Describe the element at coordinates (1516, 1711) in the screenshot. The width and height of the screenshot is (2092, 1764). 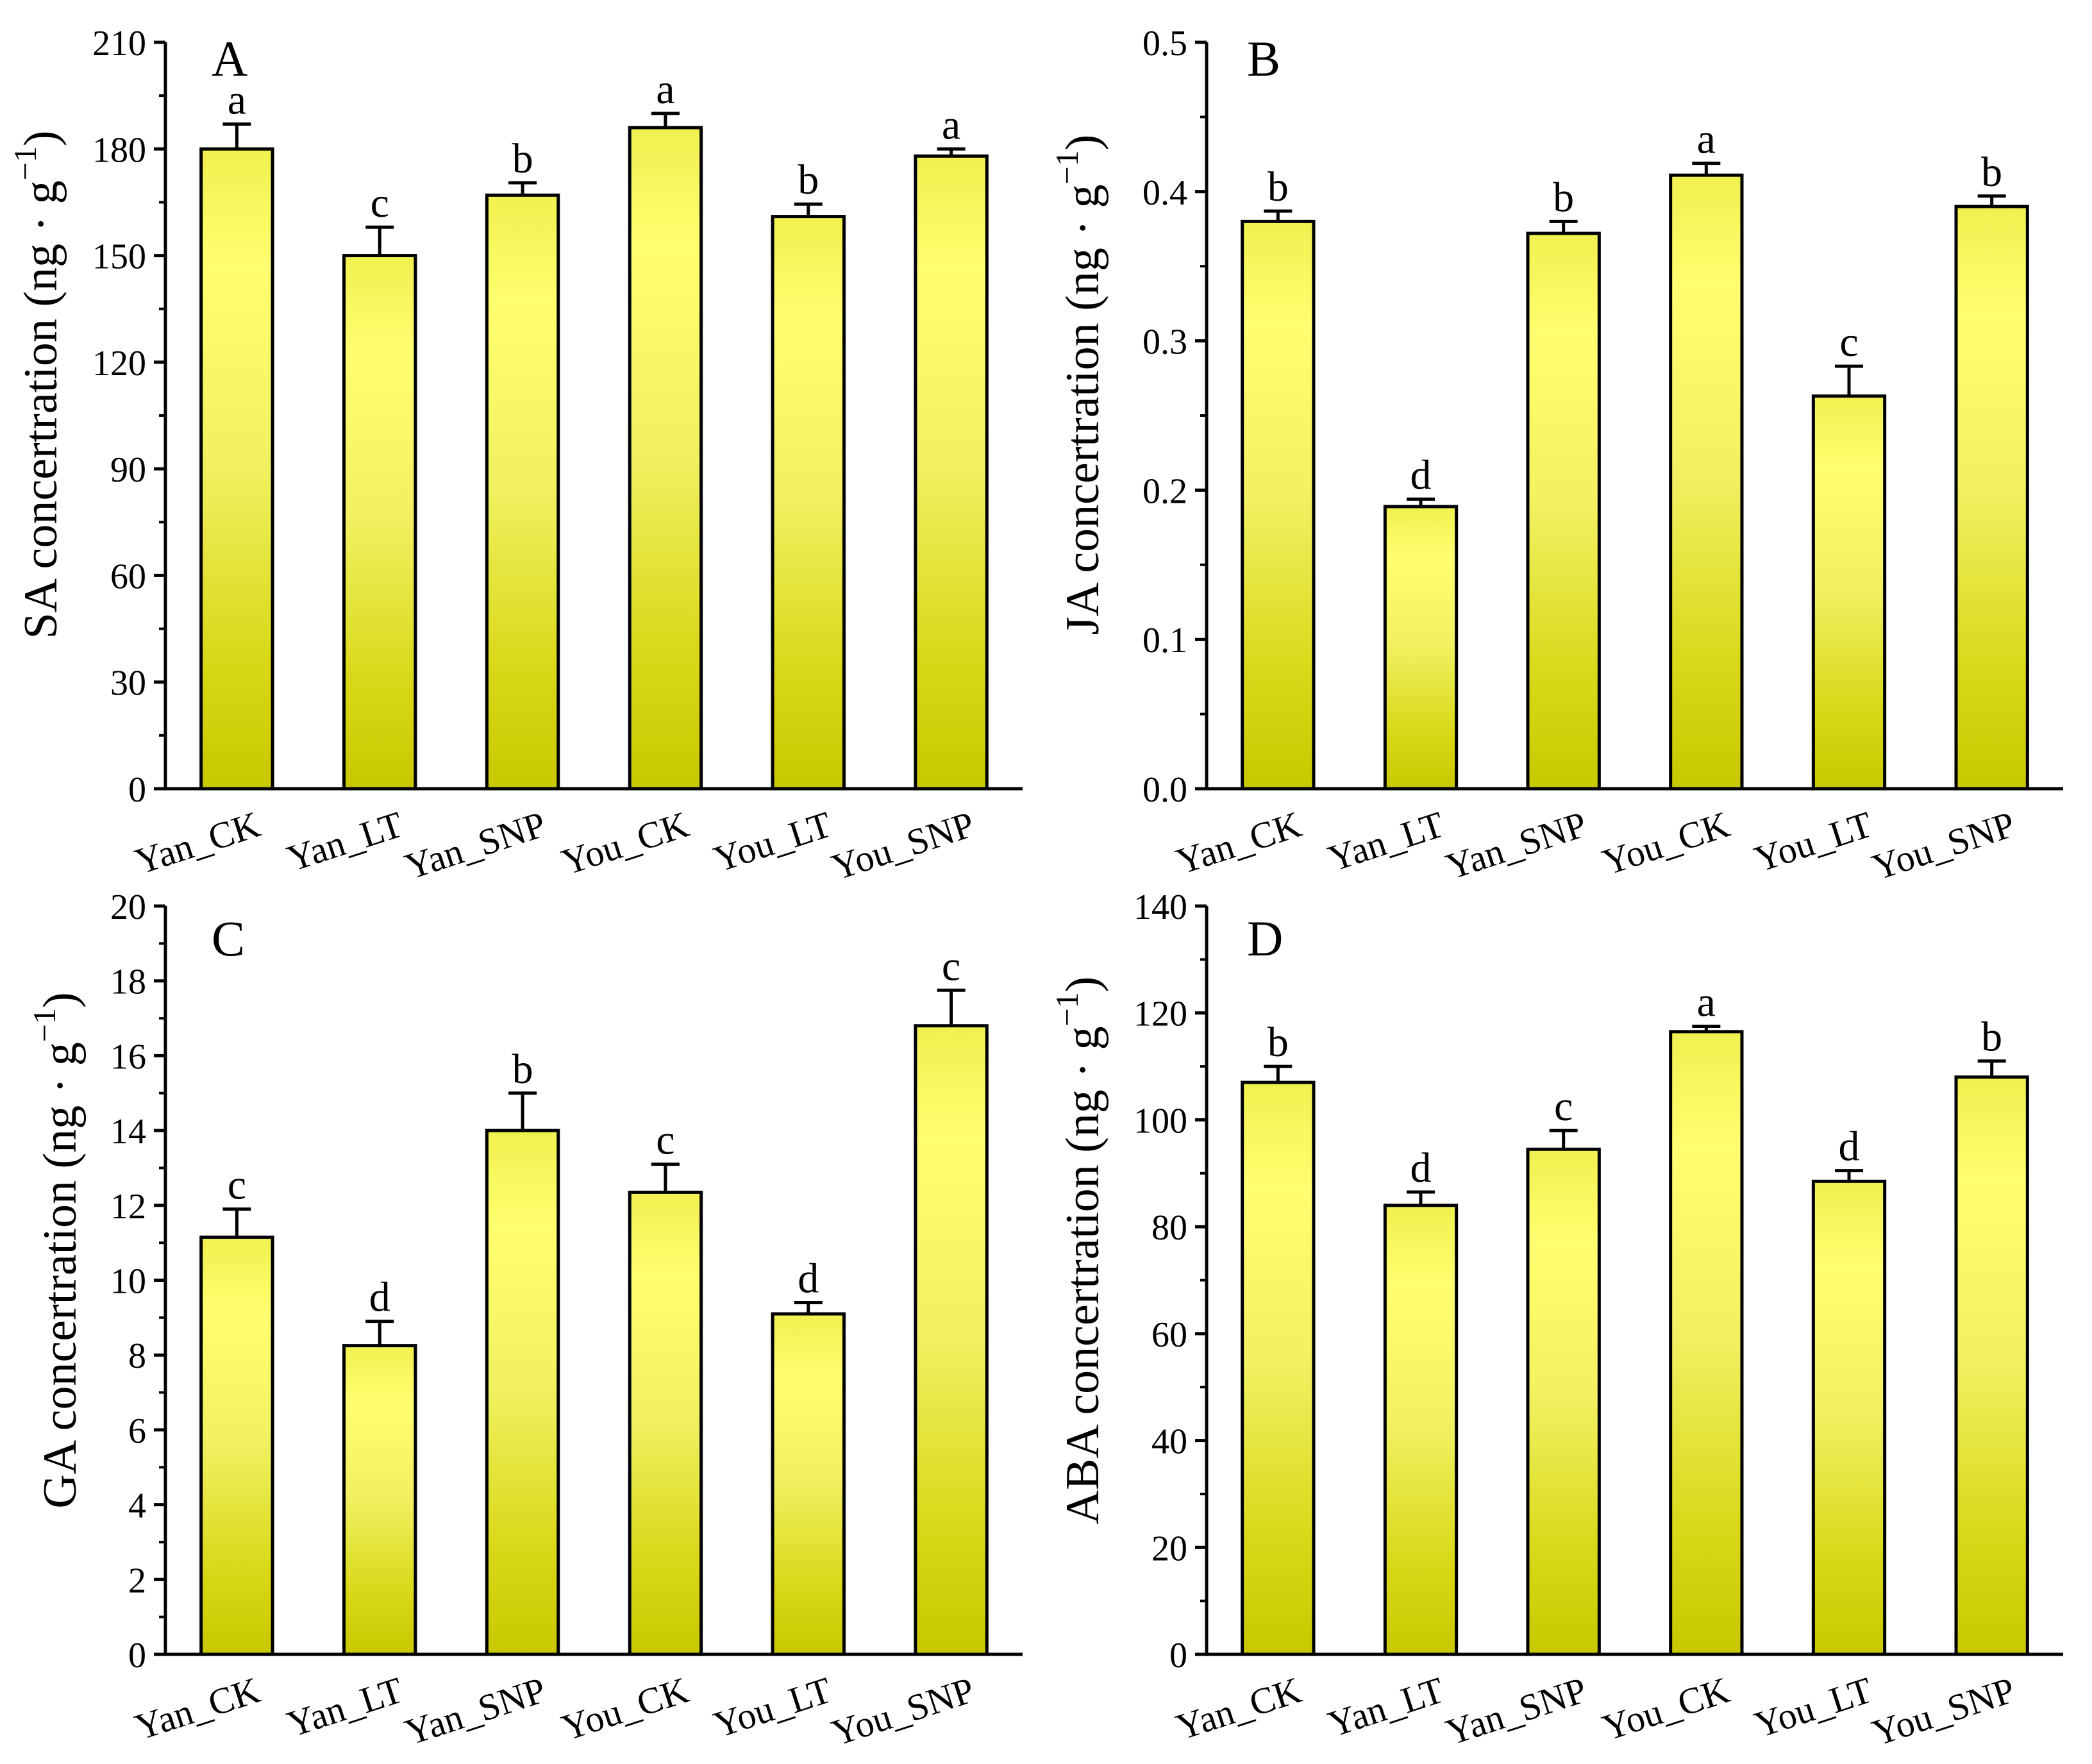
I see `panel-d-xtick-label-Yan_SNP: Yan_SNP` at that location.